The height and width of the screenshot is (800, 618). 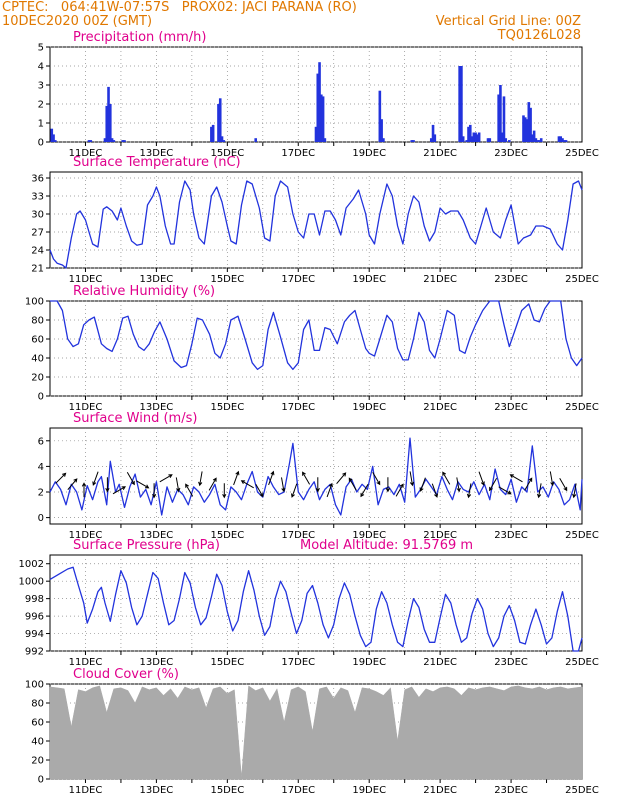 I want to click on pressure-line, so click(x=316, y=609).